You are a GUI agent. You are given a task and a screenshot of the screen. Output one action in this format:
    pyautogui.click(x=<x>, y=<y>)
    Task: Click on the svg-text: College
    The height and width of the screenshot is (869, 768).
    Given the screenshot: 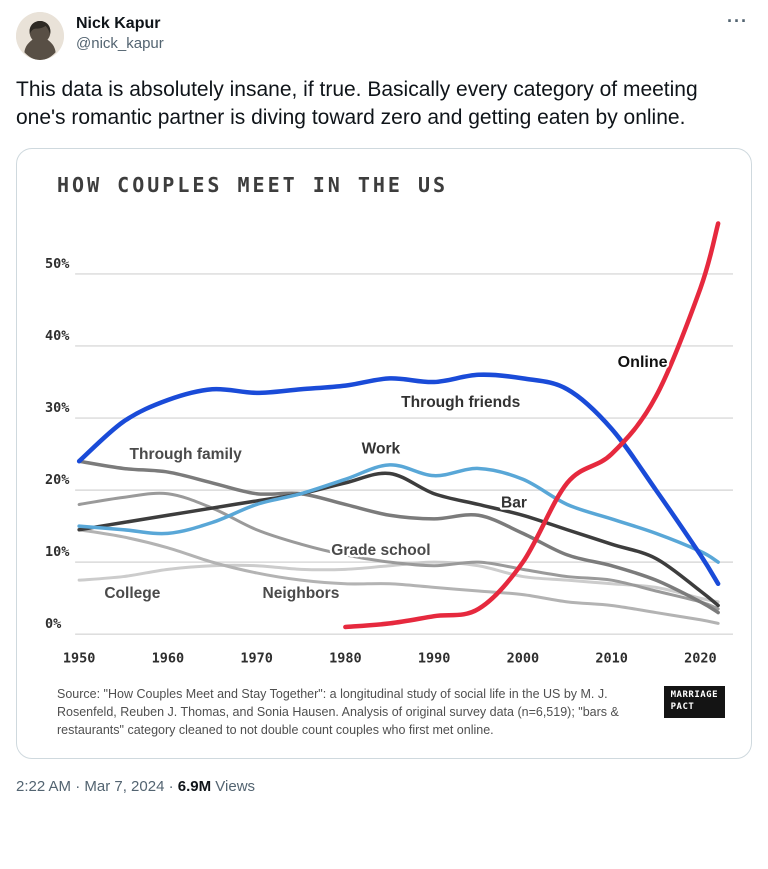 What is the action you would take?
    pyautogui.click(x=132, y=593)
    